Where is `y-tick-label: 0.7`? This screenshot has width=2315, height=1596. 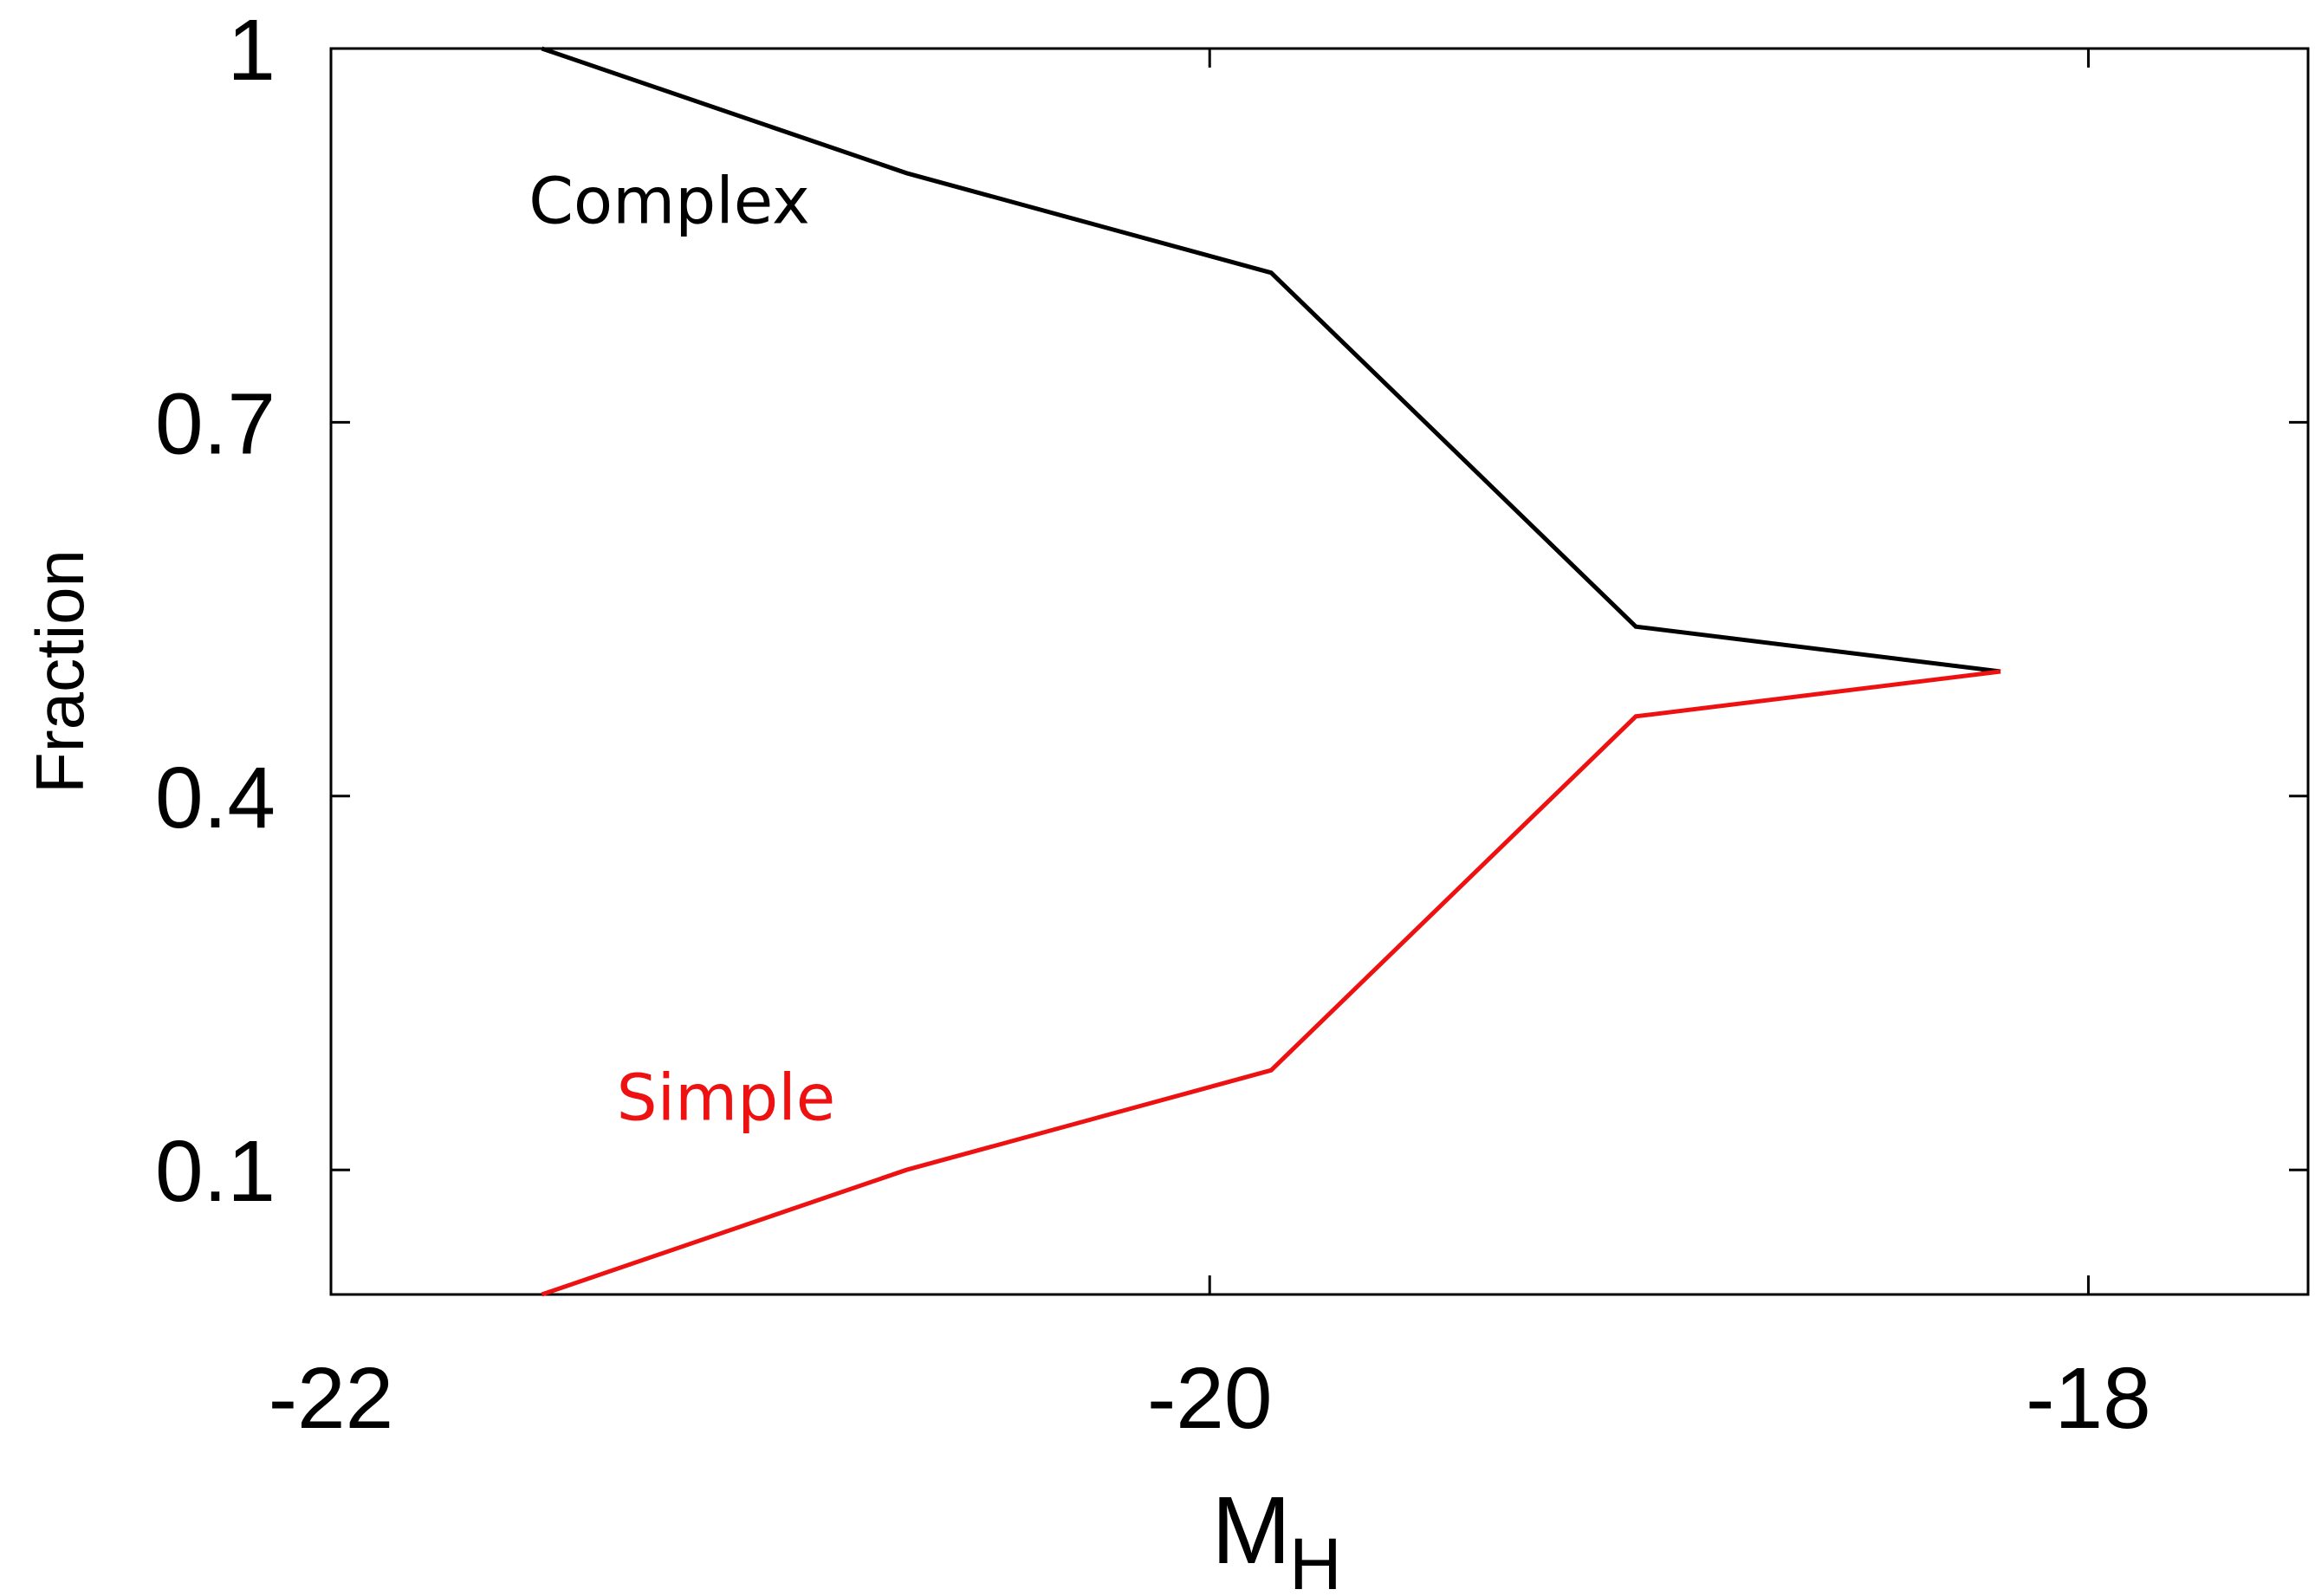 y-tick-label: 0.7 is located at coordinates (215, 423).